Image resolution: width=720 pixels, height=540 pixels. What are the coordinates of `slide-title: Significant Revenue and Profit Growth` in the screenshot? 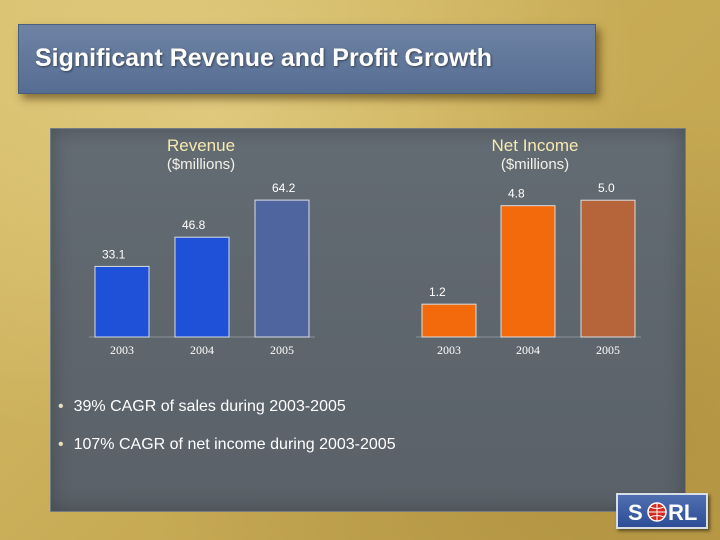 It's located at (263, 58).